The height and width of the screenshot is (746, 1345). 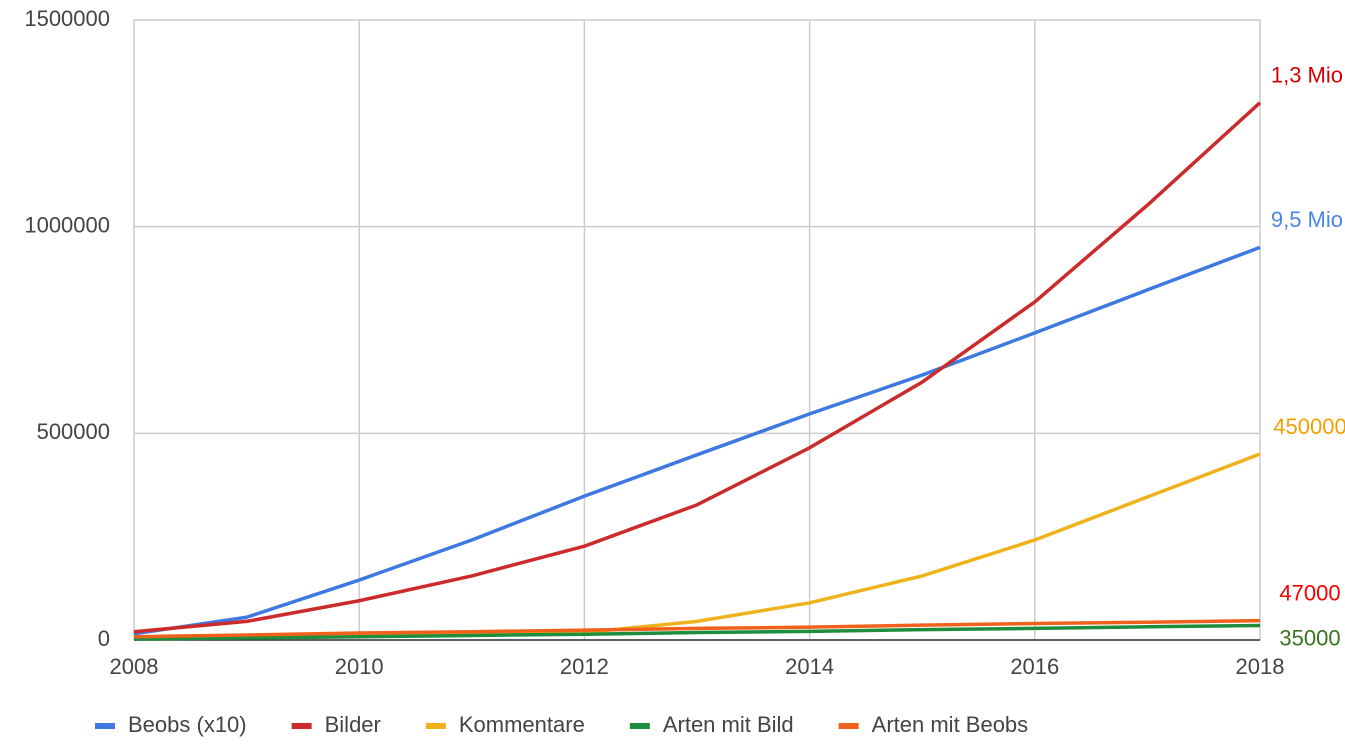 What do you see at coordinates (1308, 74) in the screenshot?
I see `value-label: 1,3 Mio.` at bounding box center [1308, 74].